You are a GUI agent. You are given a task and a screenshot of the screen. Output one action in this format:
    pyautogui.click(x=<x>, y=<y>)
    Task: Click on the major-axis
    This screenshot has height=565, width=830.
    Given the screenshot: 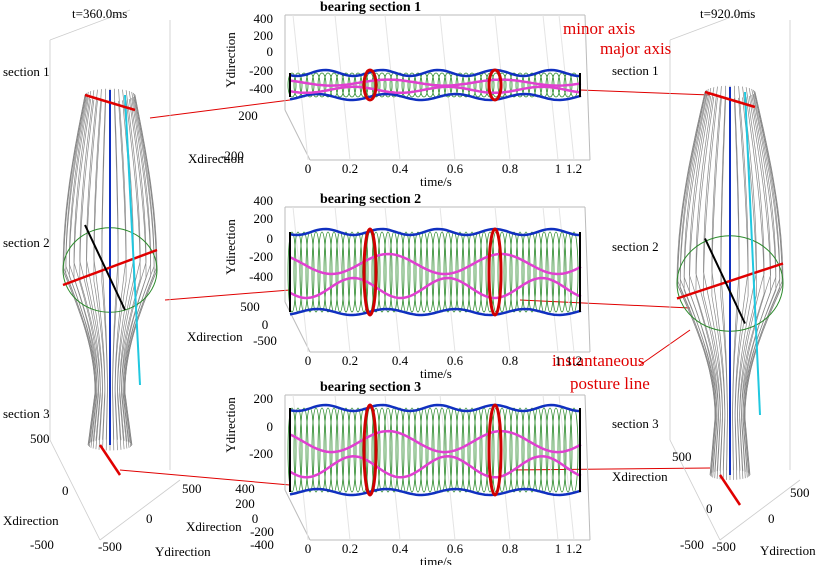 What is the action you would take?
    pyautogui.click(x=730, y=281)
    